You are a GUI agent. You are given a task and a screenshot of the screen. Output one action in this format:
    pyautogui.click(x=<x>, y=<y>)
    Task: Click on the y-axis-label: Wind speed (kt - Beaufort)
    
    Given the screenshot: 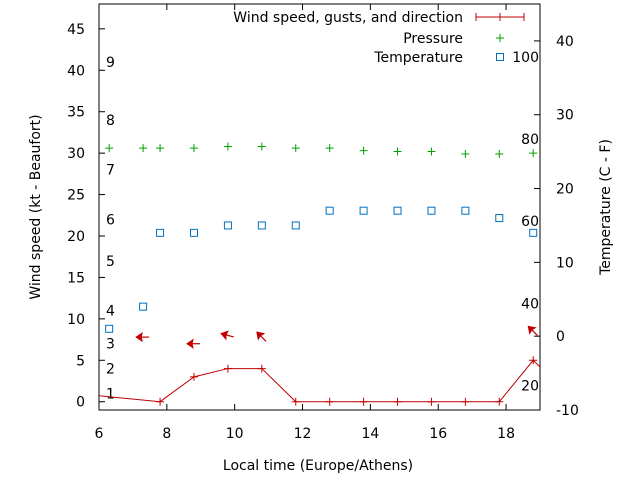 What is the action you would take?
    pyautogui.click(x=36, y=206)
    